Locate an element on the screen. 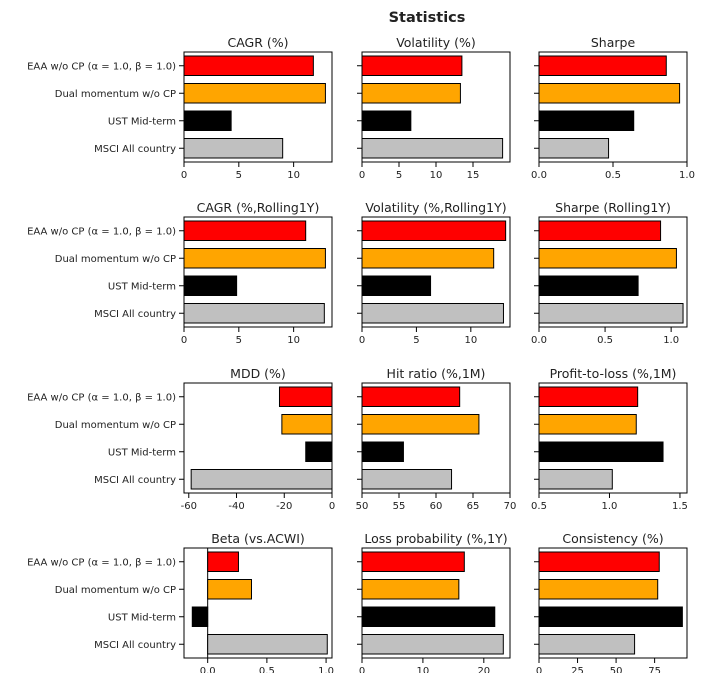 This screenshot has height=673, width=701. x-tick-label: -20 is located at coordinates (284, 506).